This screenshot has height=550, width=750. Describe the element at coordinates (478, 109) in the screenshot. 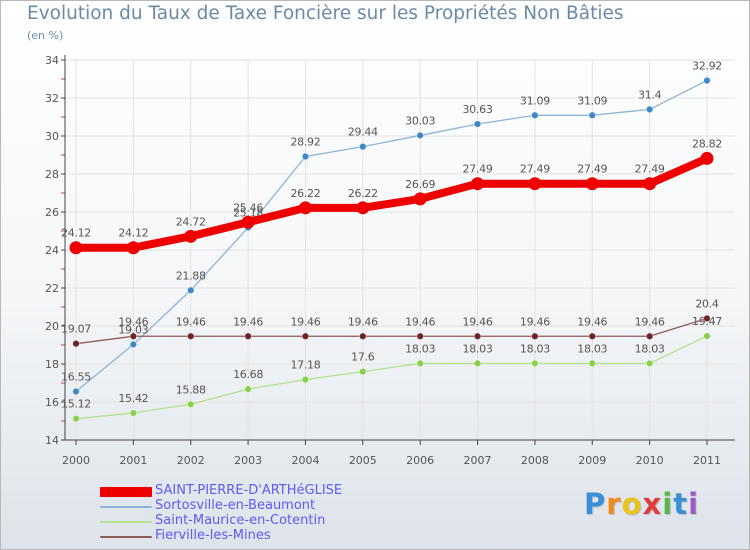

I see `data-label: 30.63` at that location.